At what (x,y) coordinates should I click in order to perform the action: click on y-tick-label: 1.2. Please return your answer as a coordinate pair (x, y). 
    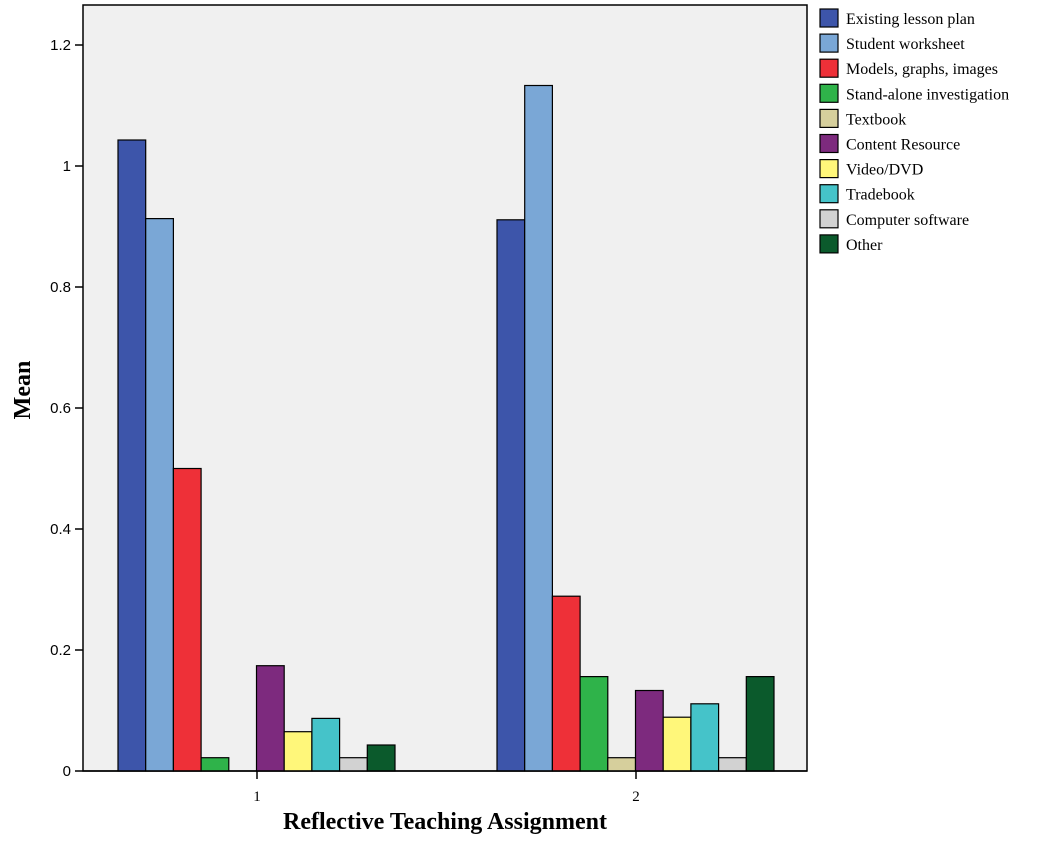
    Looking at the image, I should click on (60, 45).